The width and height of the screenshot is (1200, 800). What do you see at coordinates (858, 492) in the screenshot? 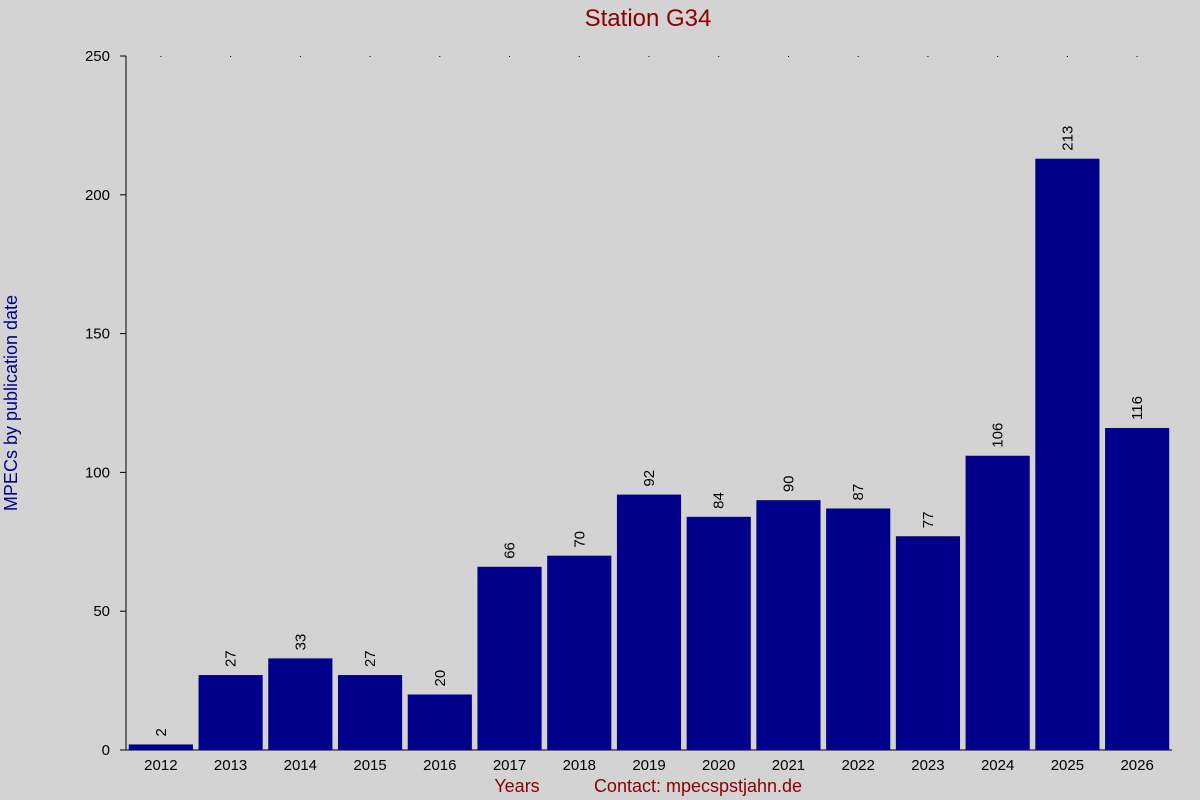
I see `value-label: 87` at bounding box center [858, 492].